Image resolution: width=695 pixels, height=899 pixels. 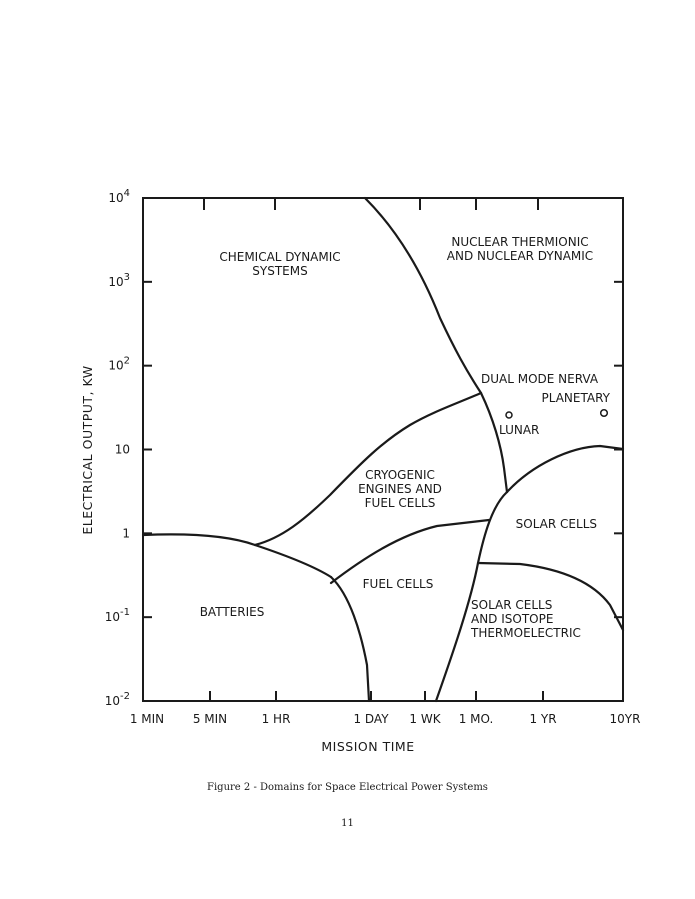 I want to click on region-label: DUAL MODE NERVA, so click(x=540, y=379).